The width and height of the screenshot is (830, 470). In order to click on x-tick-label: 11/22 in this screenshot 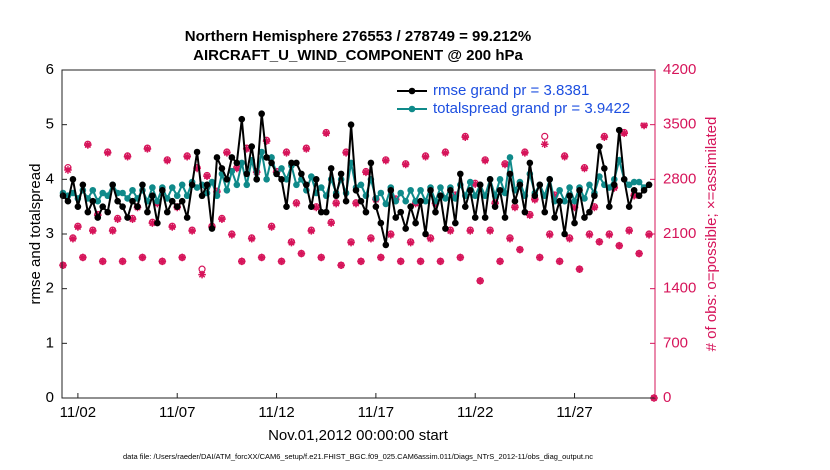, I will do `click(475, 412)`.